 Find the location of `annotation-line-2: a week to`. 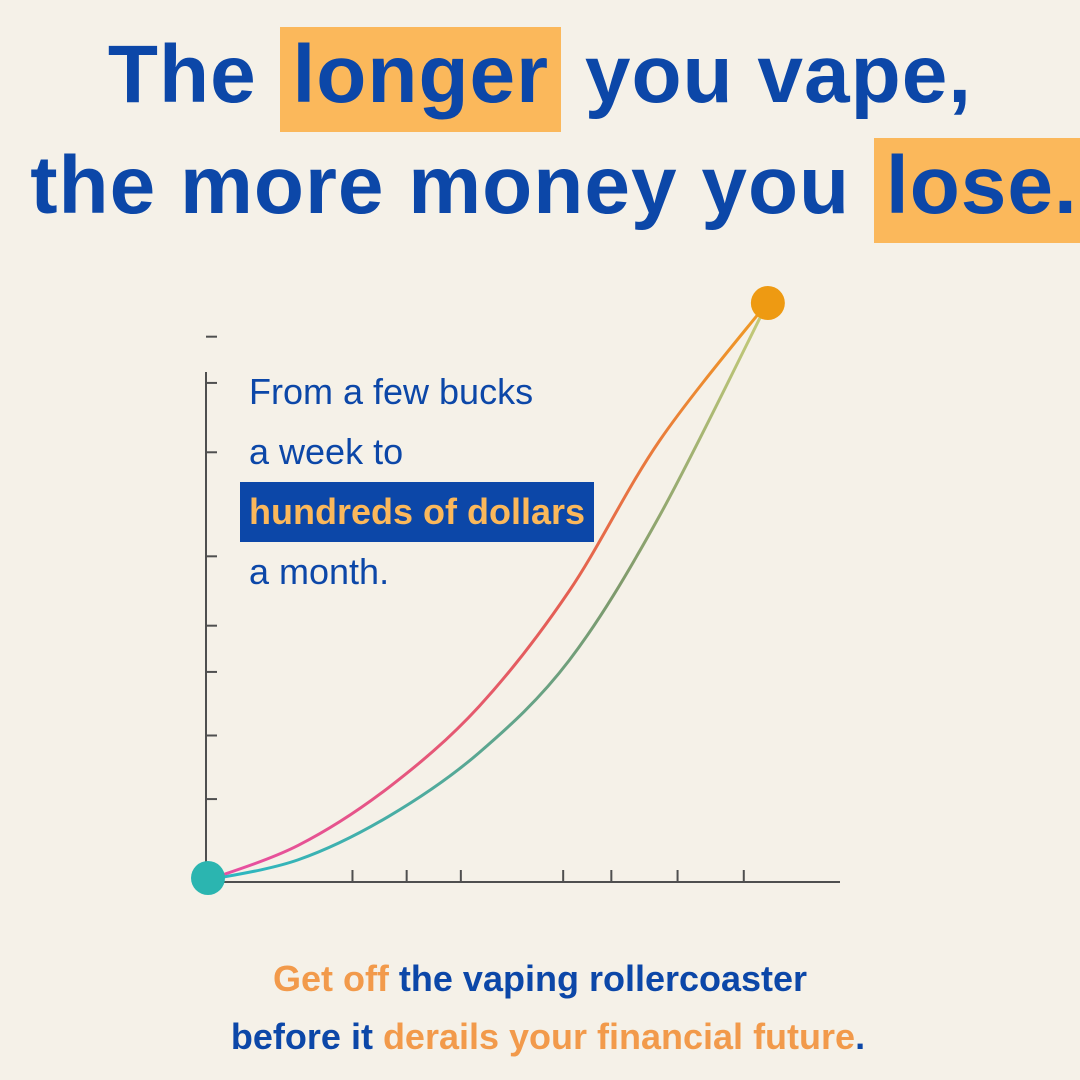

annotation-line-2: a week to is located at coordinates (326, 451).